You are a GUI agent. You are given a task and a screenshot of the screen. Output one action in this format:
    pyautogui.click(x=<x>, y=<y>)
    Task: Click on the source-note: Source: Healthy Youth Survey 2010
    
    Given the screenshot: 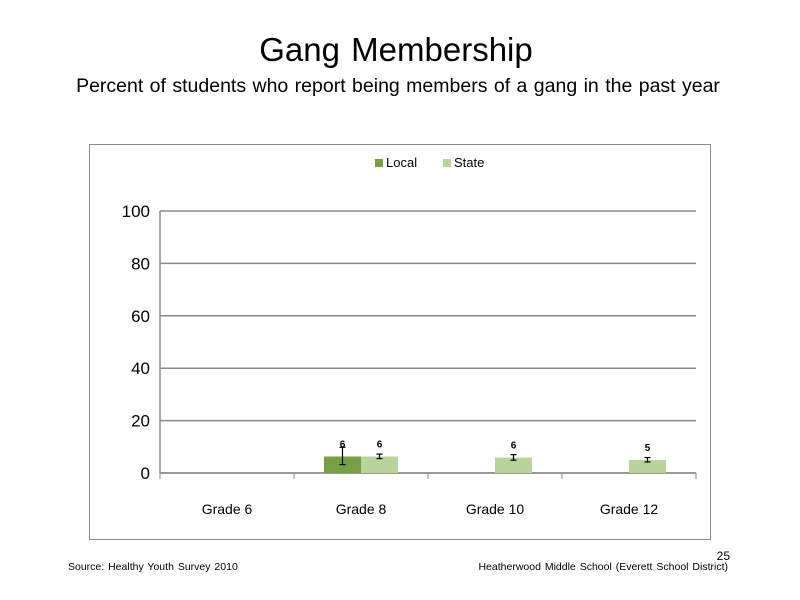 What is the action you would take?
    pyautogui.click(x=153, y=567)
    